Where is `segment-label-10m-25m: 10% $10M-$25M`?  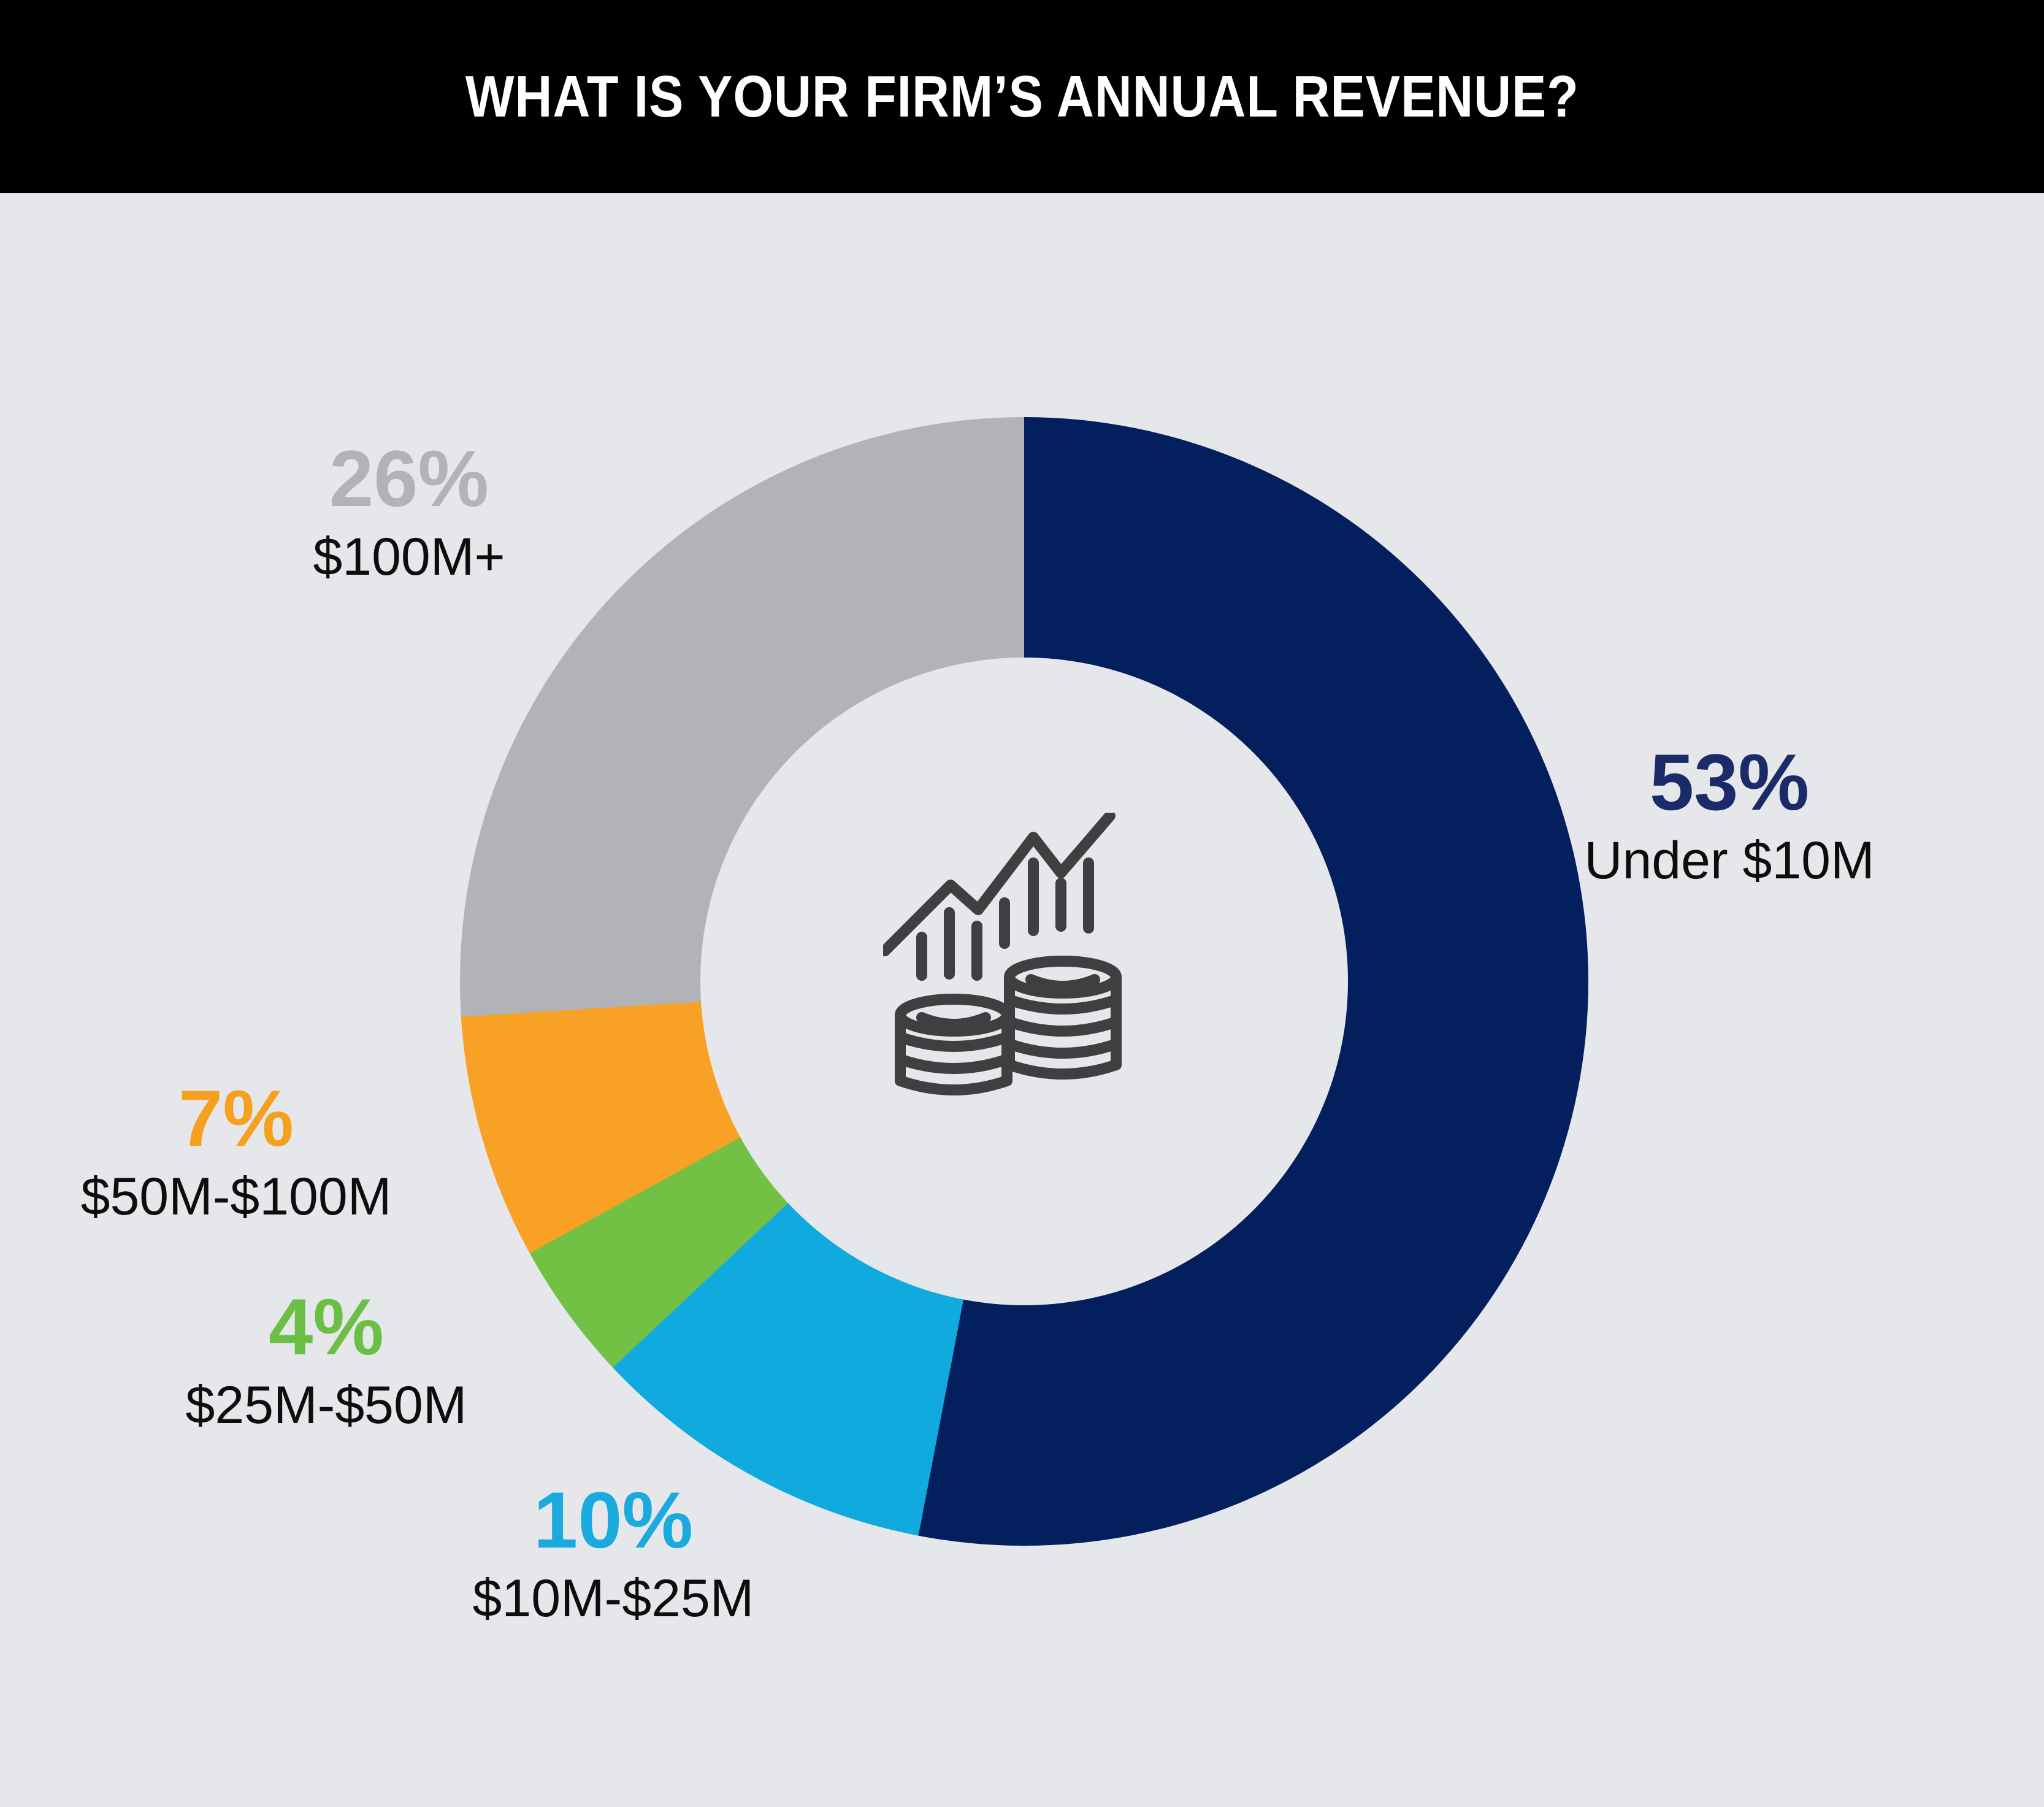 segment-label-10m-25m: 10% $10M-$25M is located at coordinates (613, 1554).